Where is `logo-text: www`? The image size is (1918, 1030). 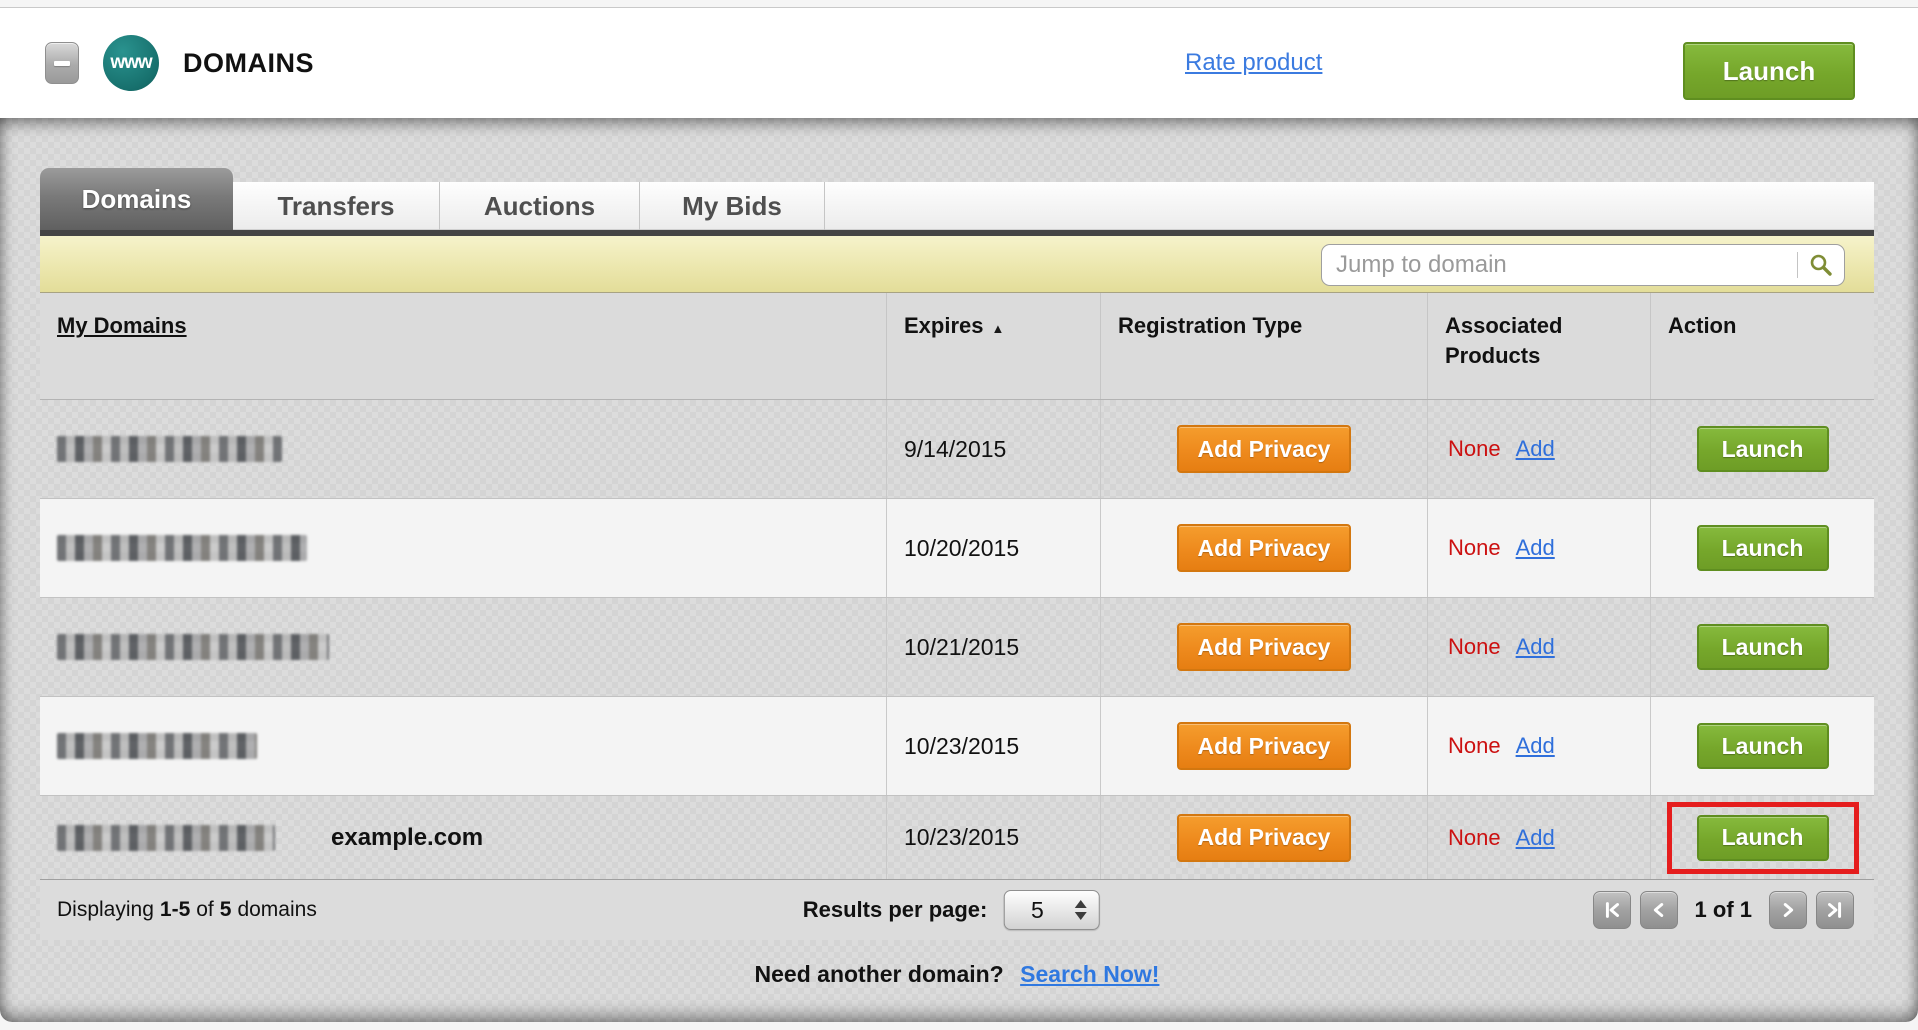
logo-text: www is located at coordinates (131, 62).